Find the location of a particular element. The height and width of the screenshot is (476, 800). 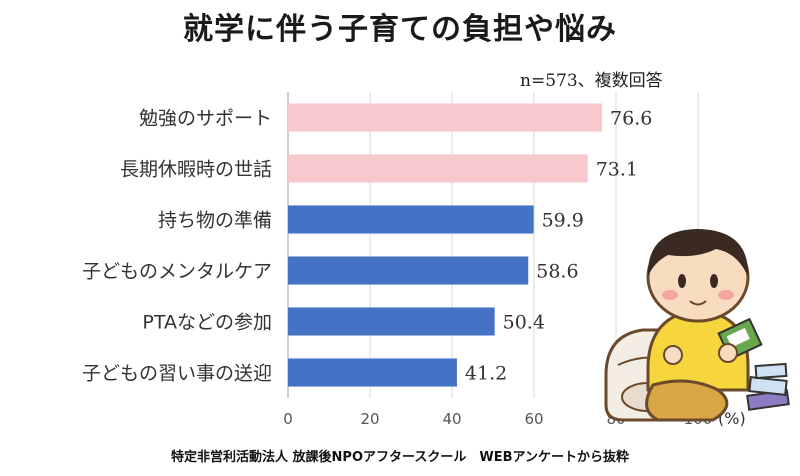

x-tick-label: 40 is located at coordinates (451, 419).